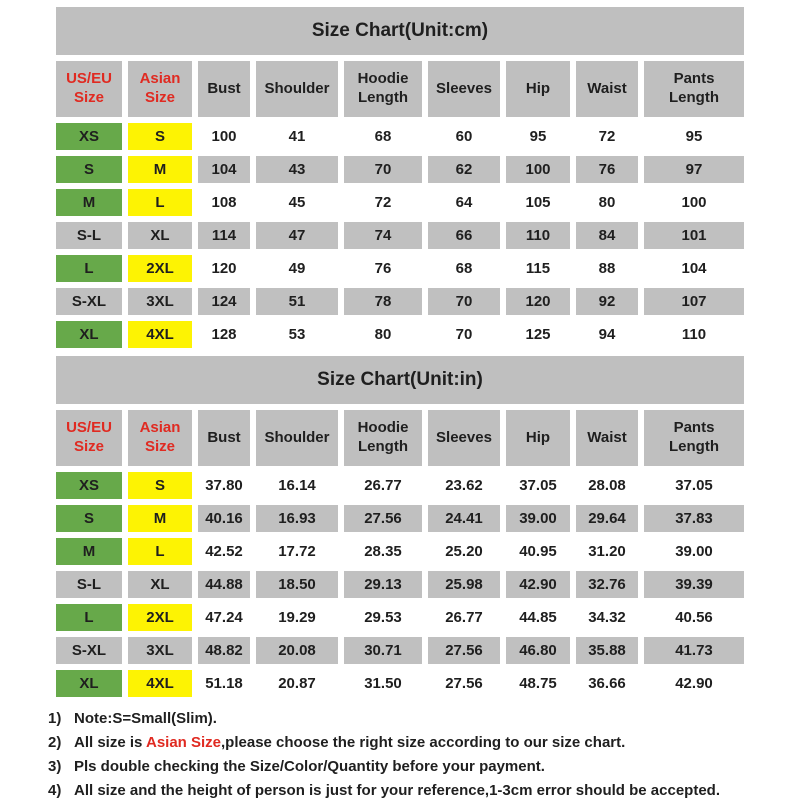 The width and height of the screenshot is (800, 800). I want to click on data-cell-waist: 29.64, so click(607, 518).